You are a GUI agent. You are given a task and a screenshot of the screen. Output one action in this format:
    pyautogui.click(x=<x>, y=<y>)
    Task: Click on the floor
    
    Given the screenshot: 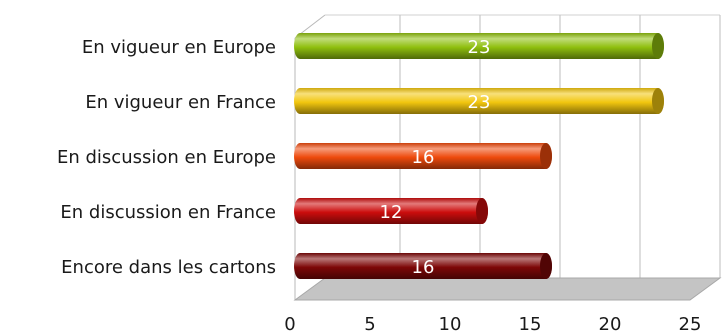 What is the action you would take?
    pyautogui.click(x=507, y=289)
    